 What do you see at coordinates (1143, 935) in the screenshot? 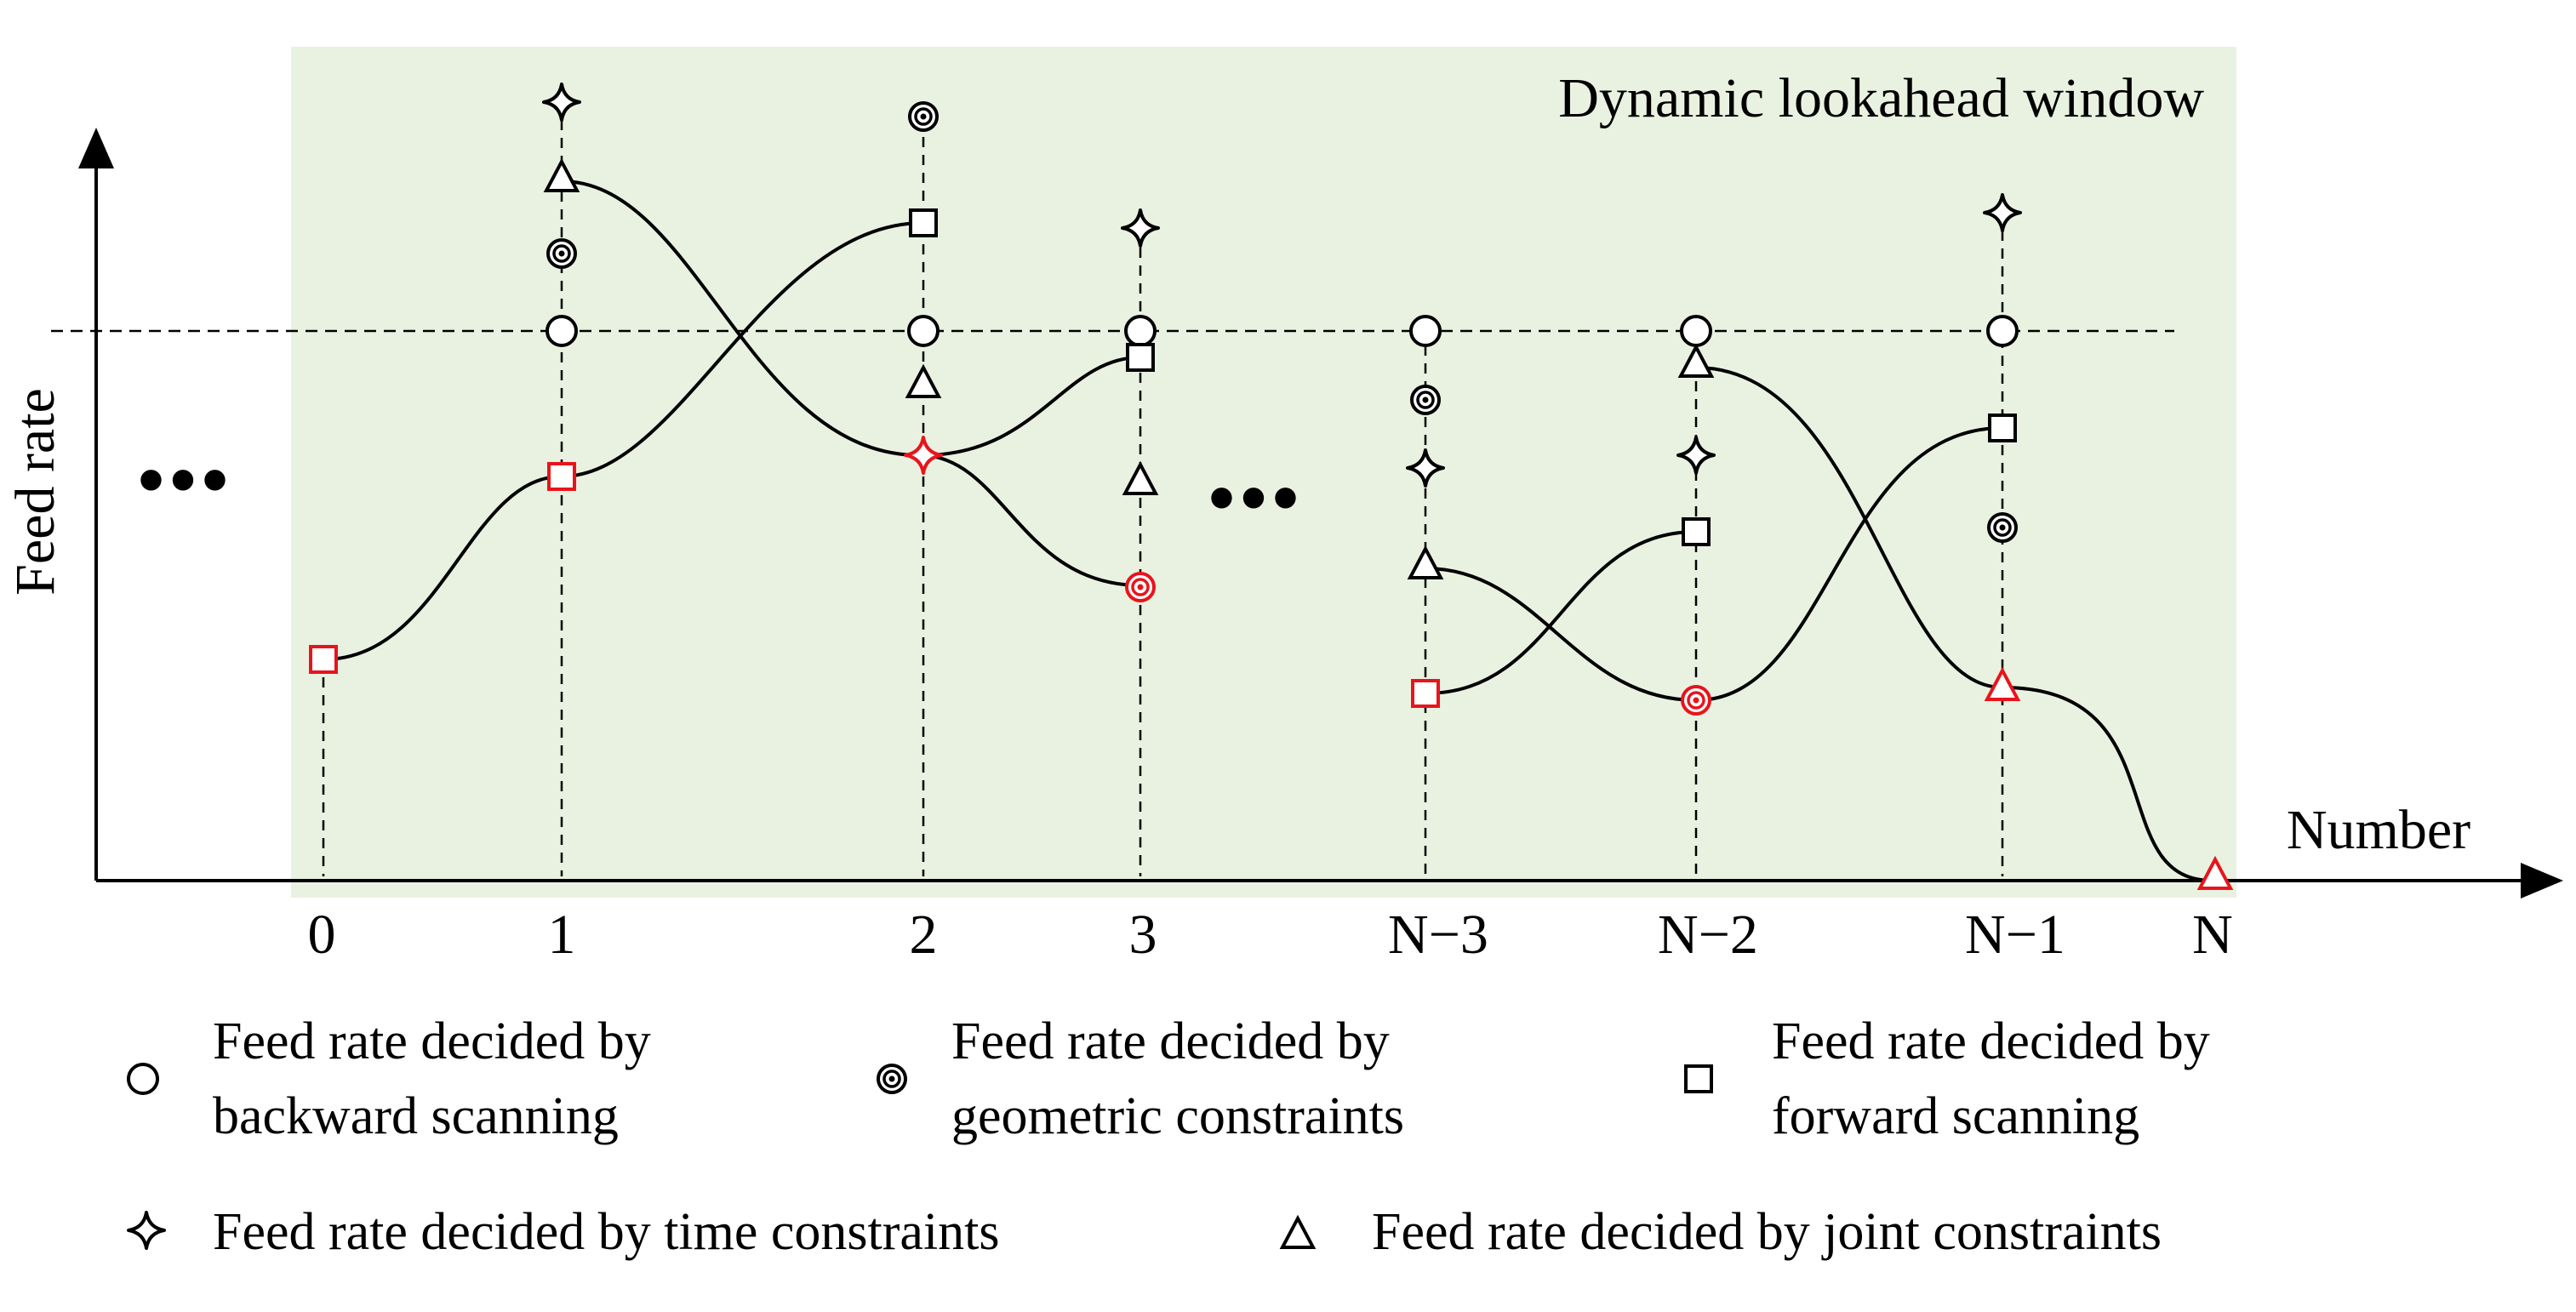
I see `x-tick-label-3: 3` at bounding box center [1143, 935].